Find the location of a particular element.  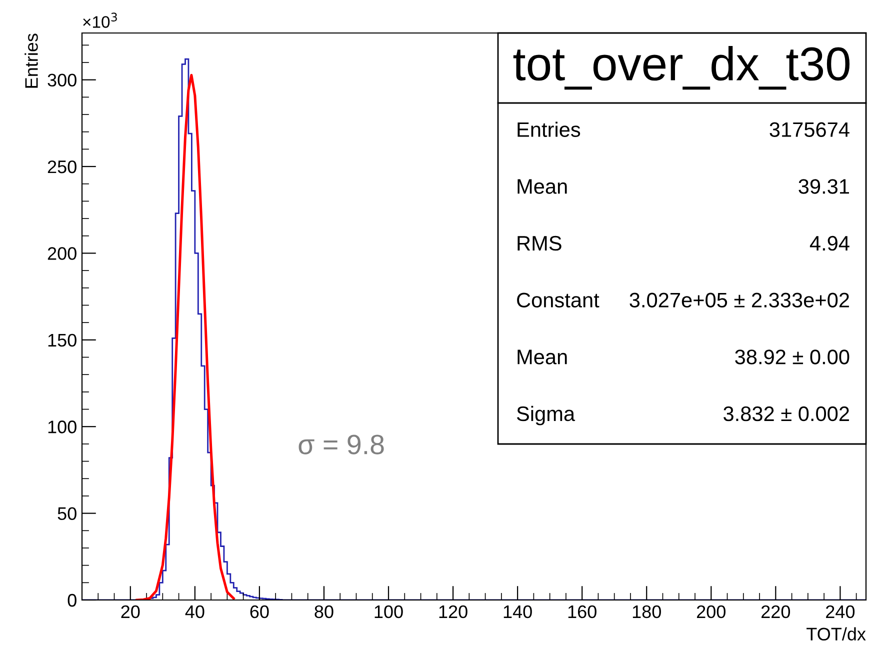

chart-title: tot_over_dx_t30 is located at coordinates (681, 68).